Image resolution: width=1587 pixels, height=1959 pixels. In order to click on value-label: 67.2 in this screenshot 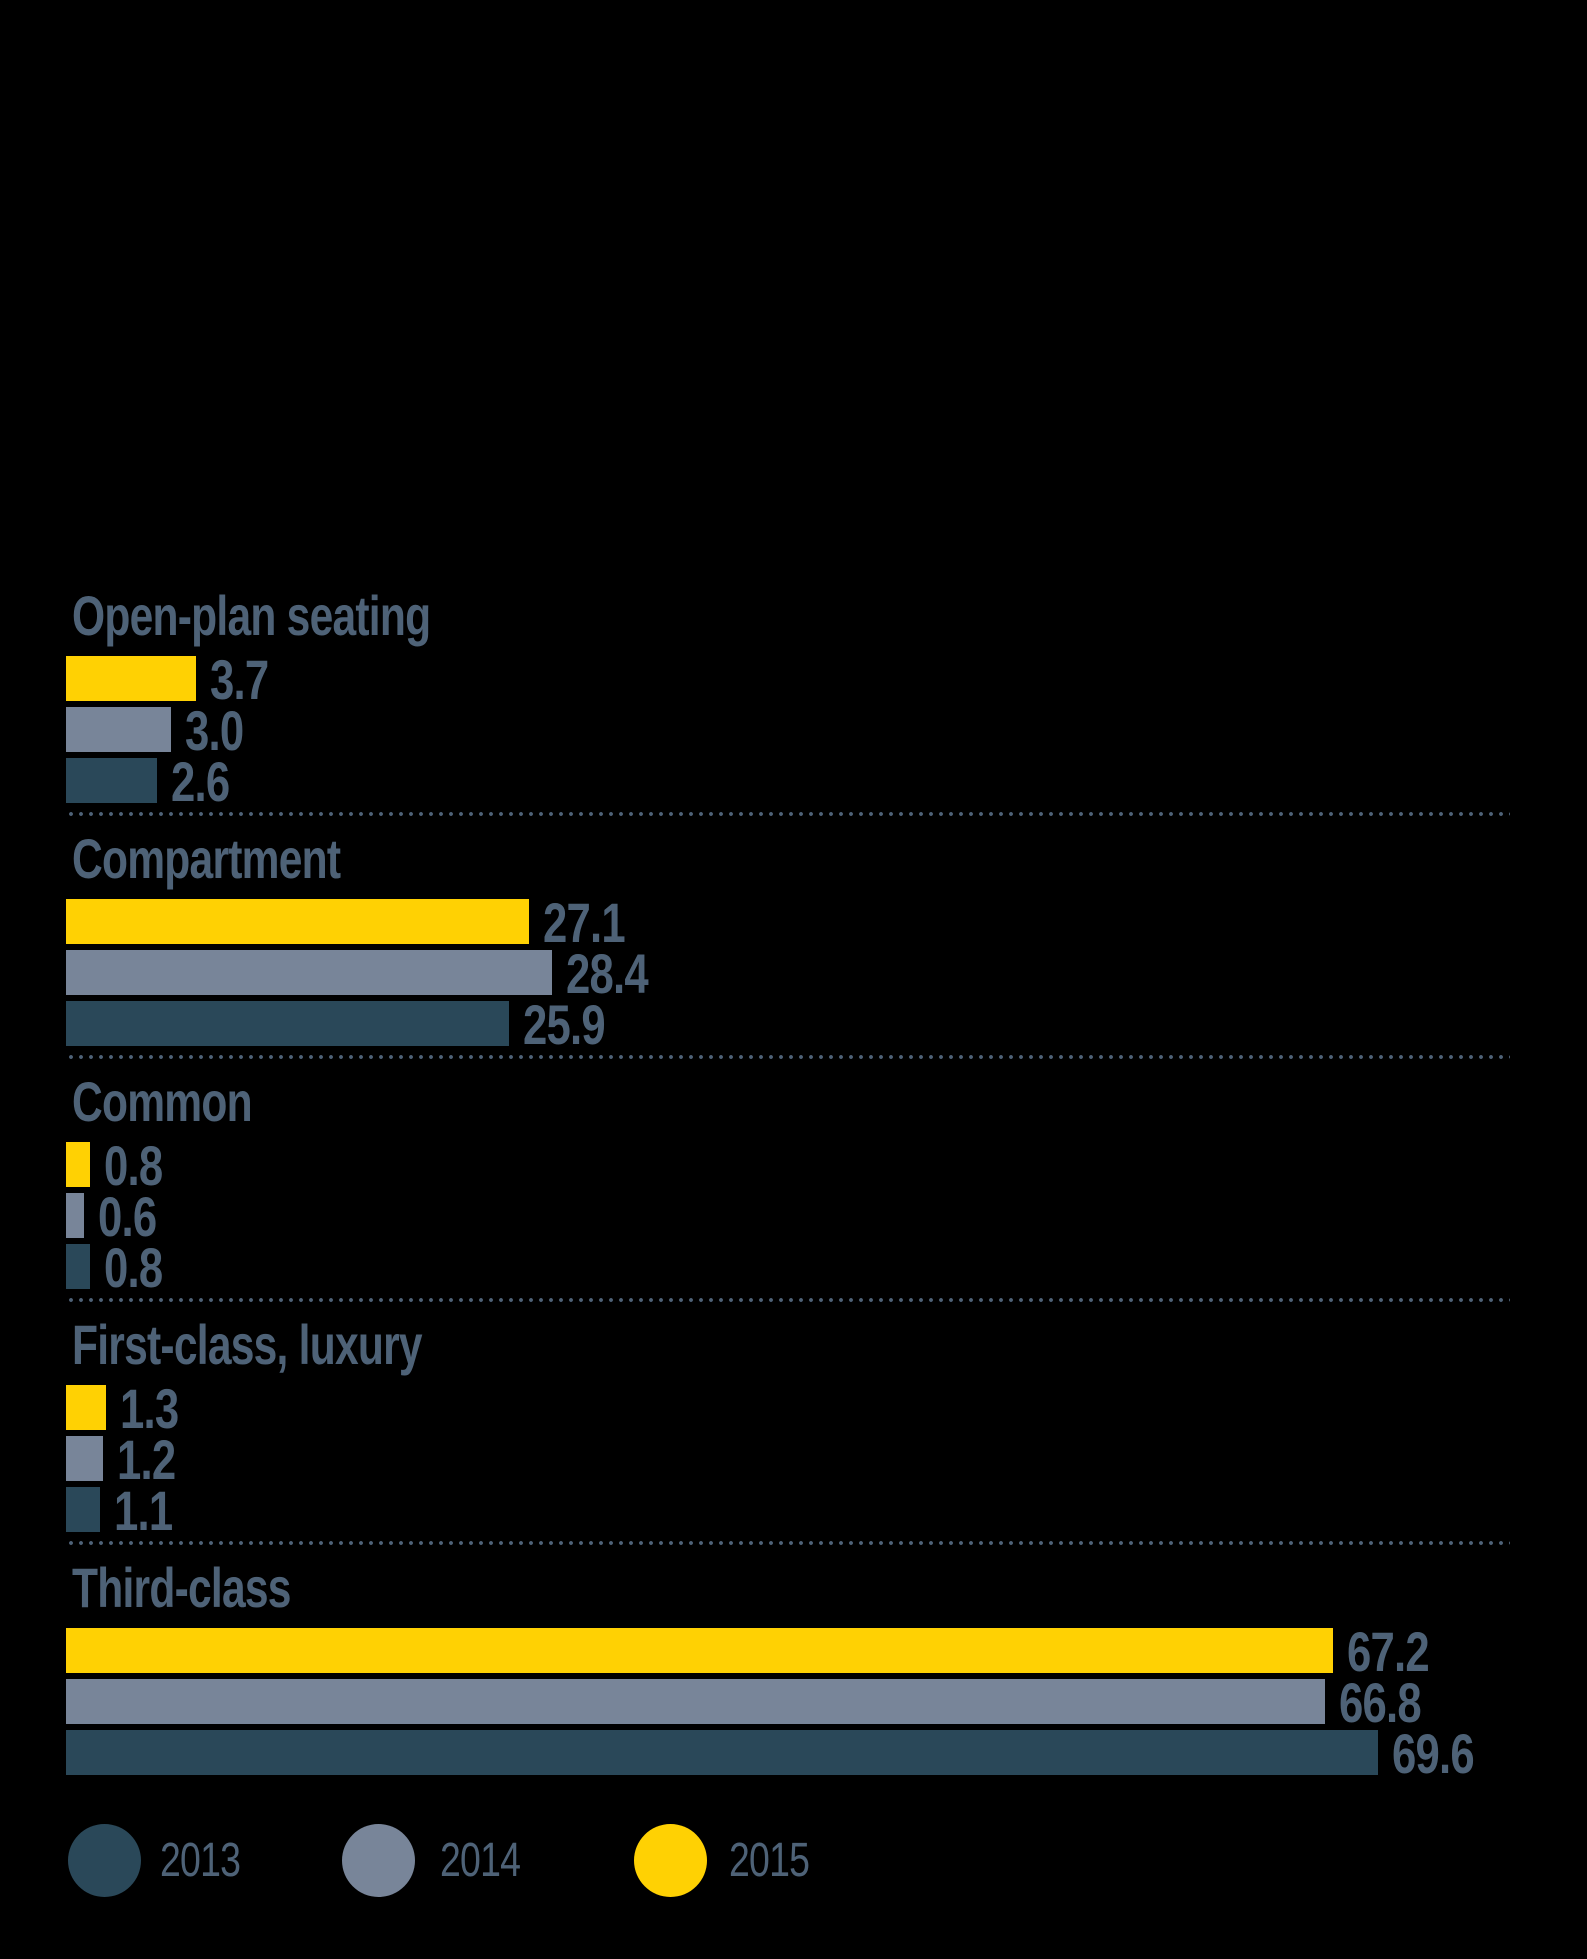, I will do `click(1388, 1651)`.